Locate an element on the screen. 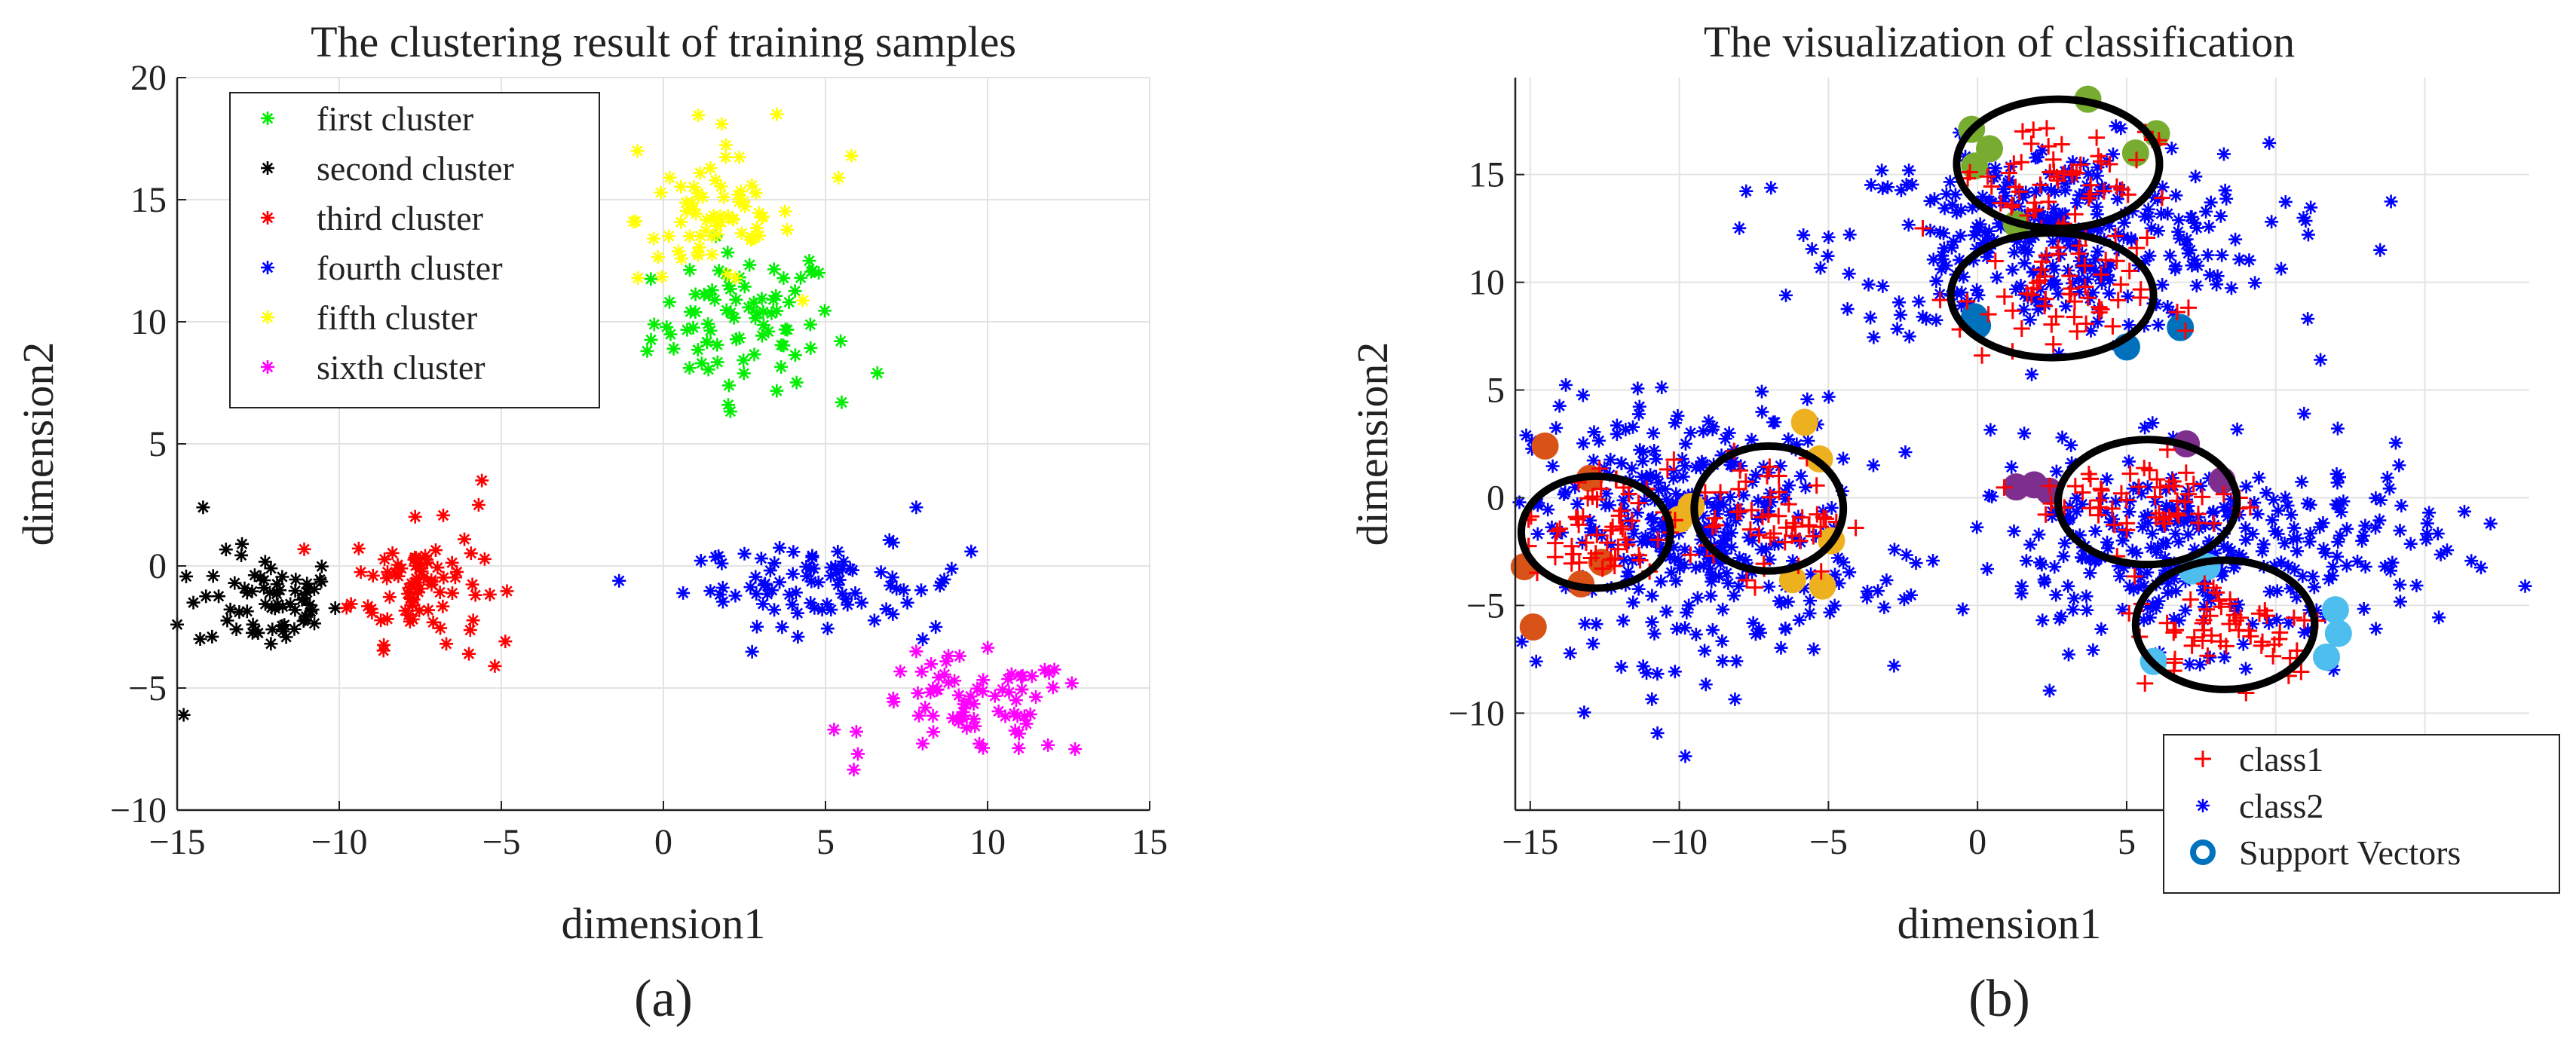  panel-a-xtick-label: −5 is located at coordinates (501, 842).